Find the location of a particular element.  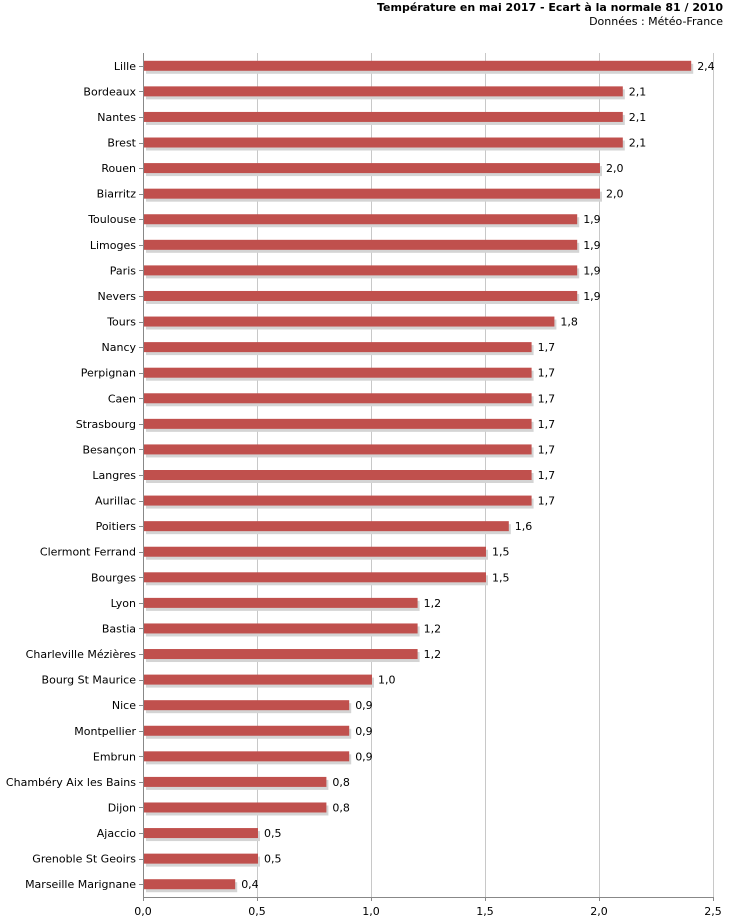

category-label: Langres is located at coordinates (114, 475).